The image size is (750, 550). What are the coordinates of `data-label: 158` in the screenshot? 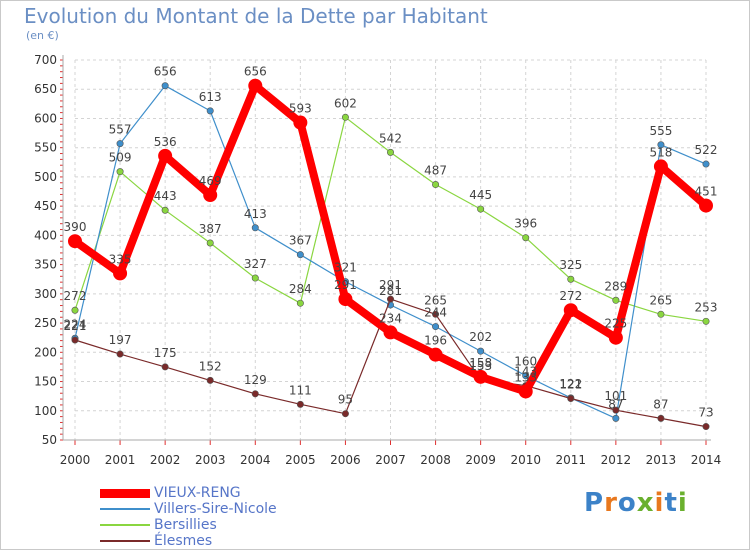 It's located at (480, 363).